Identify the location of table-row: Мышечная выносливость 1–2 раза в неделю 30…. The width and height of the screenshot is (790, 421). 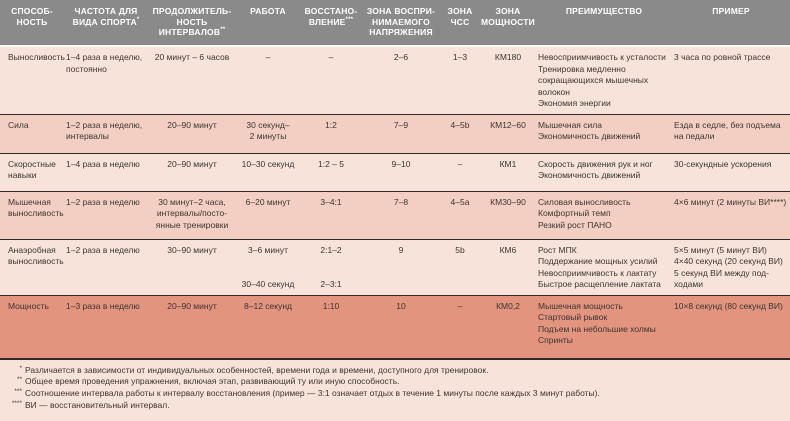
(395, 214).